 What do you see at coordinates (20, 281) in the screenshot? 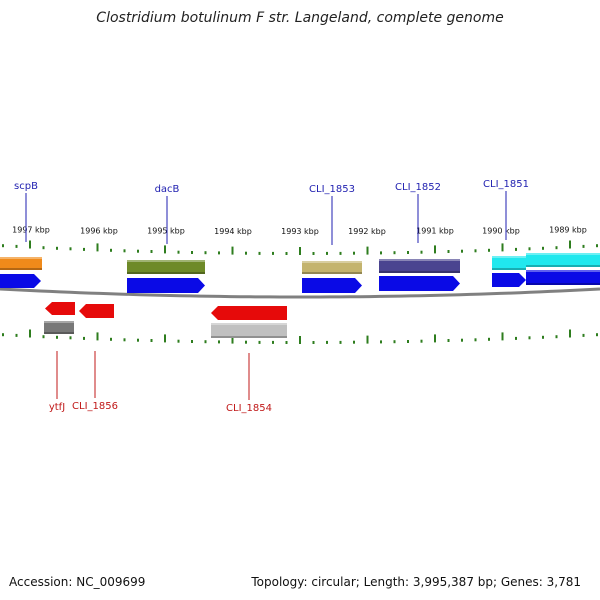
I see `cds-forward-scpB` at bounding box center [20, 281].